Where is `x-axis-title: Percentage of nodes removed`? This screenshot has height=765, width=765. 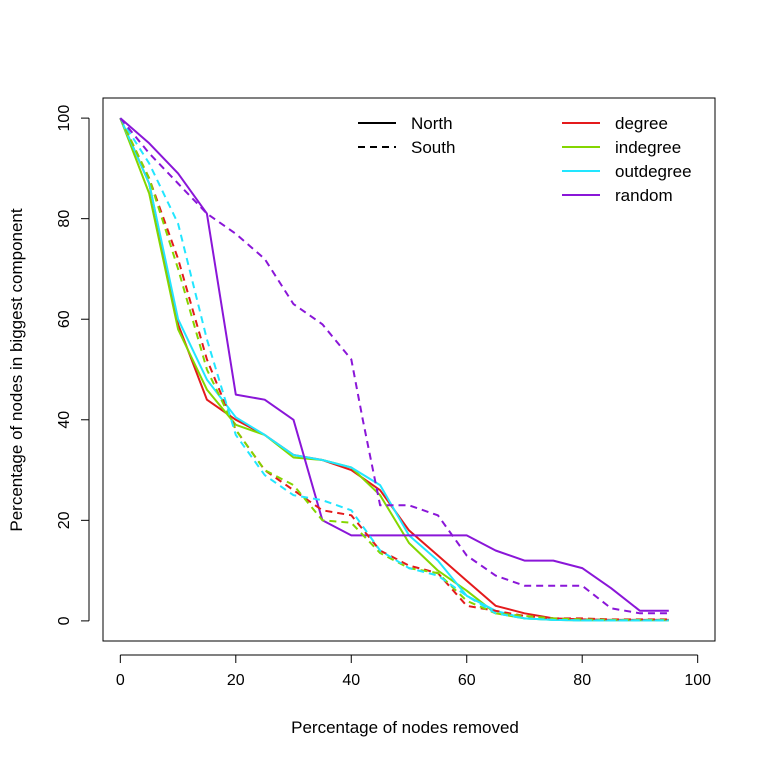
x-axis-title: Percentage of nodes removed is located at coordinates (405, 727).